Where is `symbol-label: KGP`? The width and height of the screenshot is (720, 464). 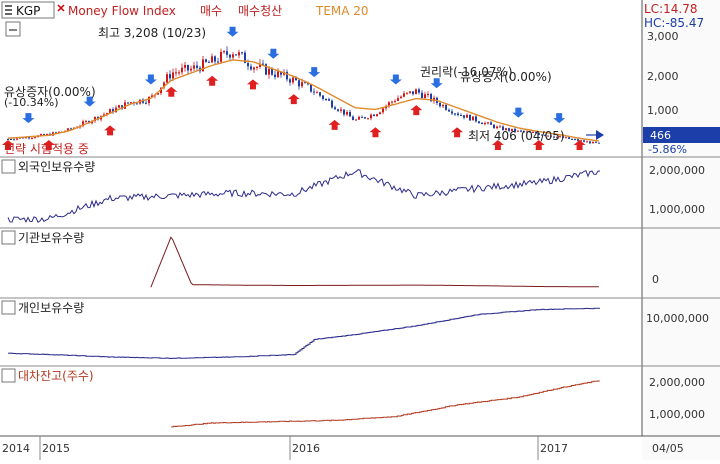 symbol-label: KGP is located at coordinates (28, 11).